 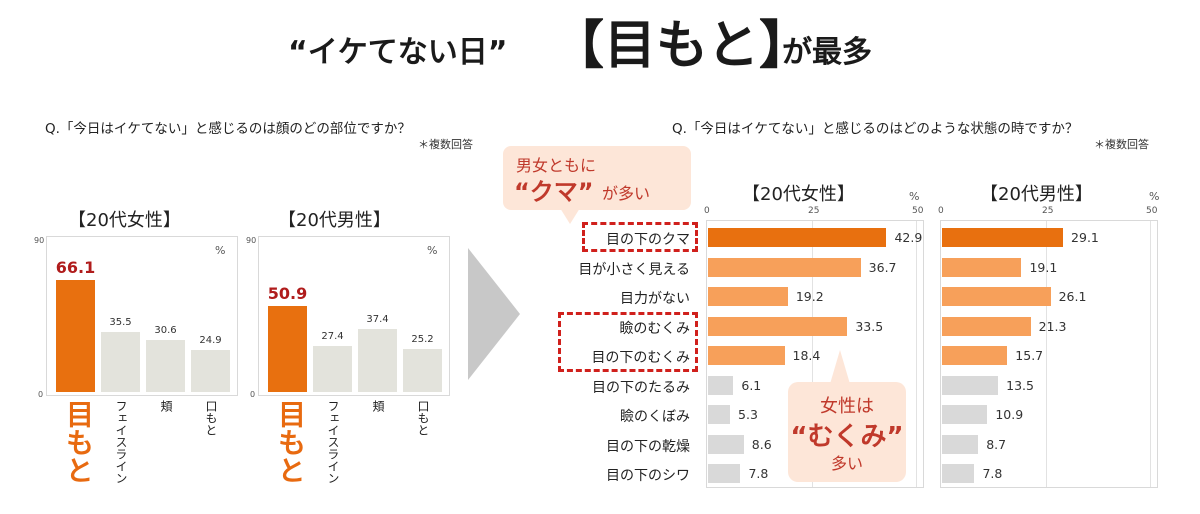 I want to click on callout-kuma-tail, so click(x=570, y=216).